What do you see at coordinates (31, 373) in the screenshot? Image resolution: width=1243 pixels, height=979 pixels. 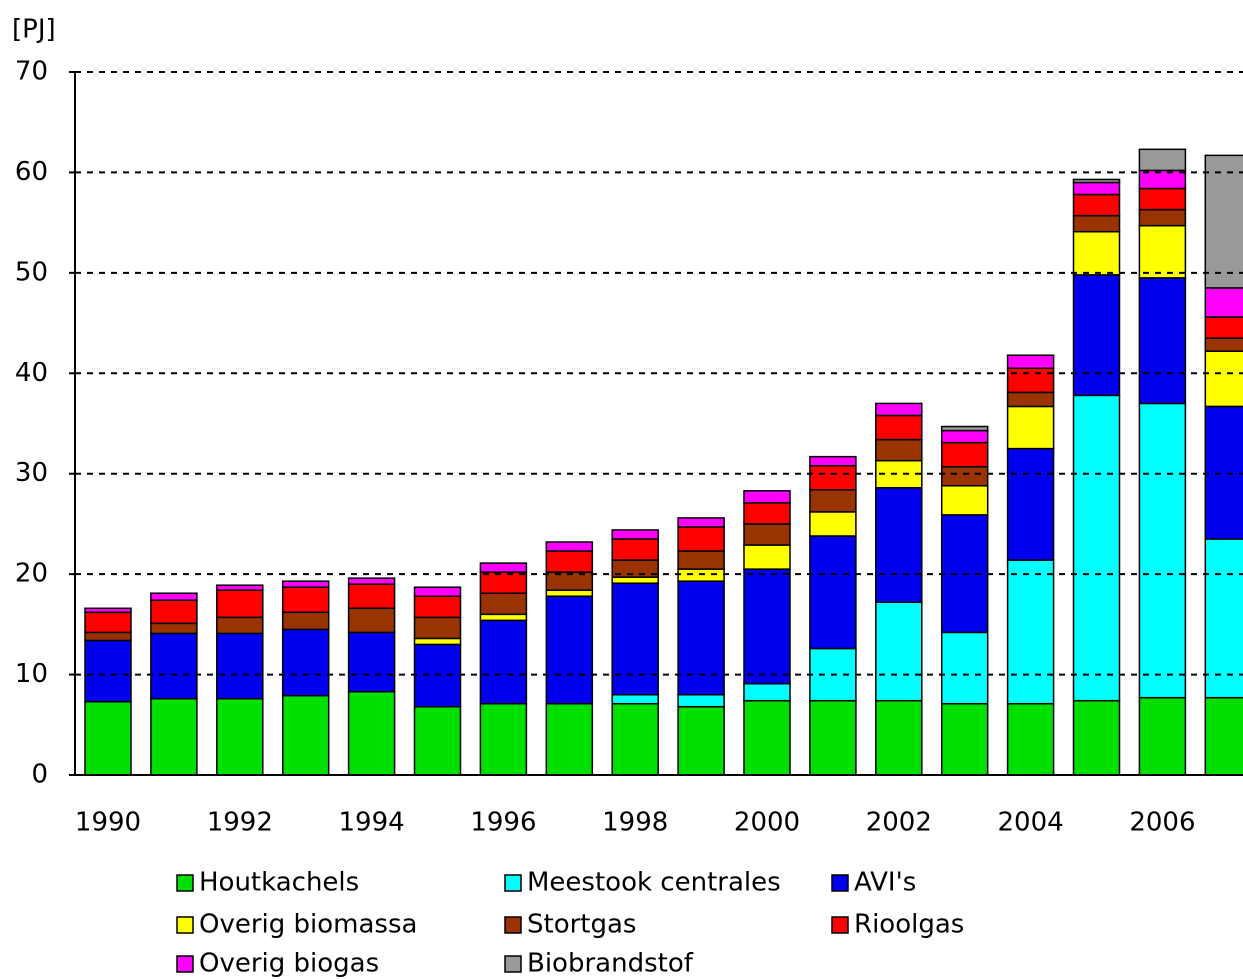 I see `y-tick-label: 40` at bounding box center [31, 373].